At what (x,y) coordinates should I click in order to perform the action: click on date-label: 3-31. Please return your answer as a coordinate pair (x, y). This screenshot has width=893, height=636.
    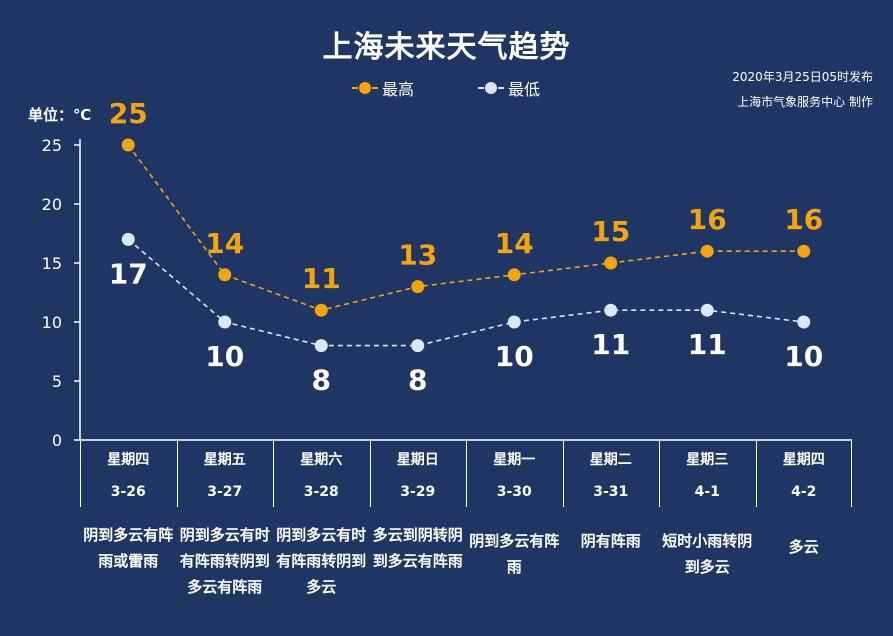
    Looking at the image, I should click on (611, 491).